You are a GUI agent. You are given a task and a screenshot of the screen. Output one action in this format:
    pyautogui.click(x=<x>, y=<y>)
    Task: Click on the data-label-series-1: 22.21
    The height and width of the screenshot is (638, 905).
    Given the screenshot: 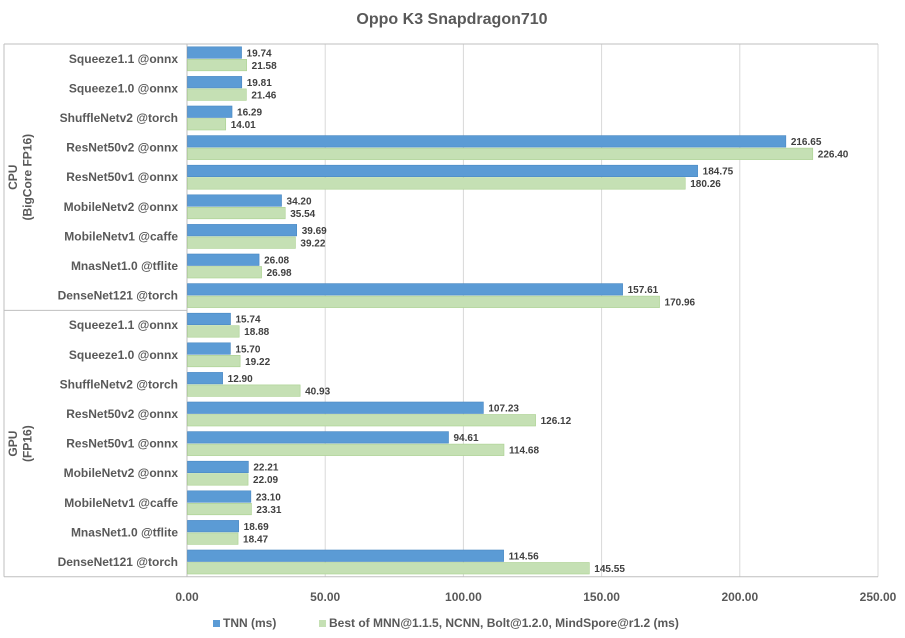 What is the action you would take?
    pyautogui.click(x=265, y=468)
    